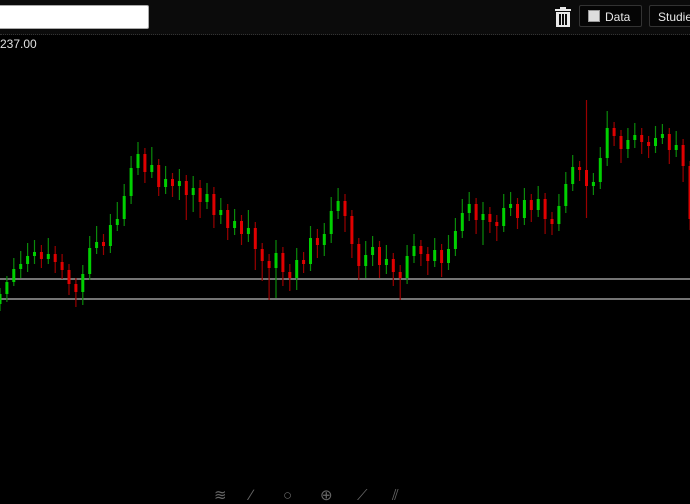 The width and height of the screenshot is (690, 504). What do you see at coordinates (674, 17) in the screenshot?
I see `studies-label: Studies` at bounding box center [674, 17].